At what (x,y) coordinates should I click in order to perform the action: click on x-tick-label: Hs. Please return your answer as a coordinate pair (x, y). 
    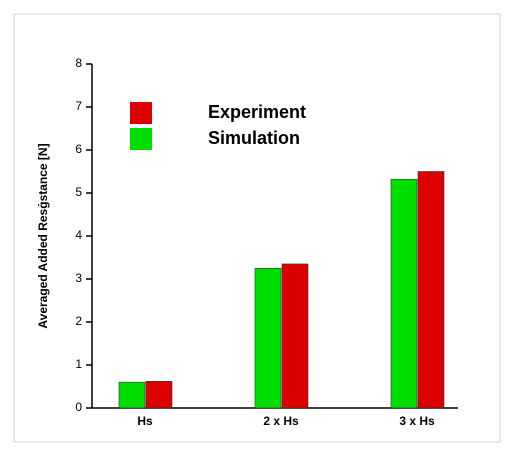
    Looking at the image, I should click on (145, 421).